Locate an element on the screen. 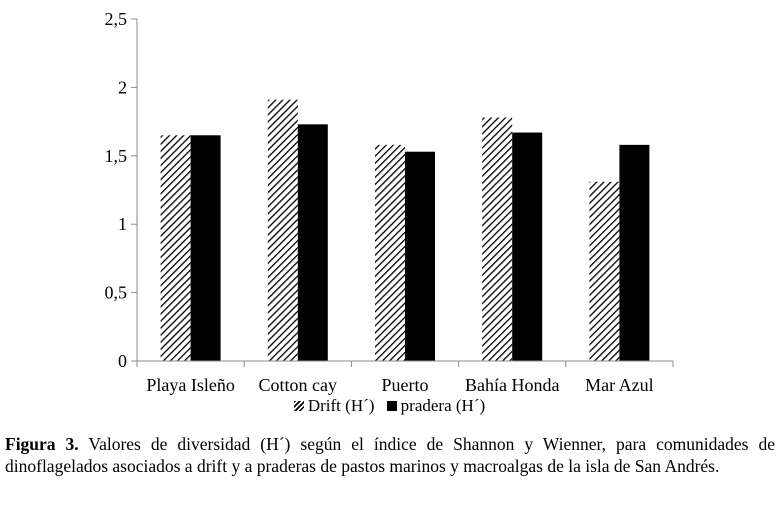 The image size is (779, 513). y-tick-label: 0,5 is located at coordinates (116, 293).